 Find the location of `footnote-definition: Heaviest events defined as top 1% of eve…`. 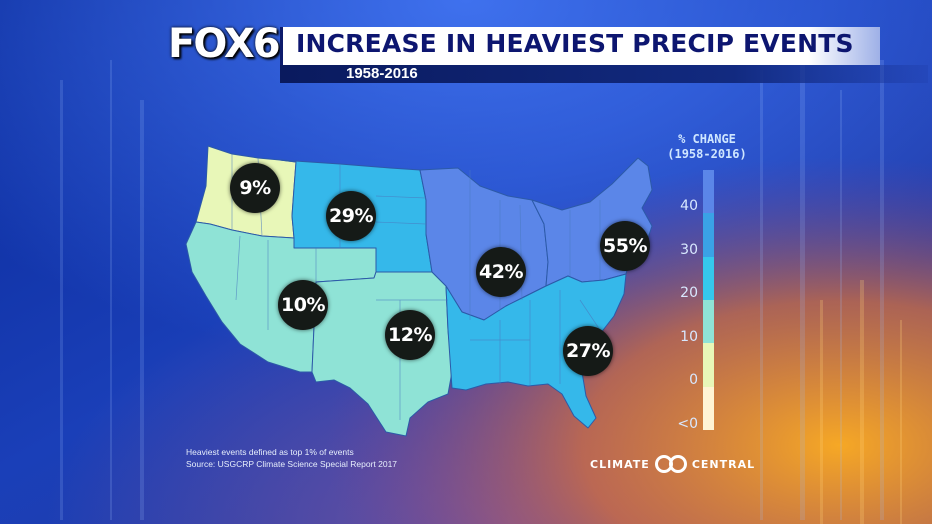

footnote-definition: Heaviest events defined as top 1% of eve… is located at coordinates (270, 452).